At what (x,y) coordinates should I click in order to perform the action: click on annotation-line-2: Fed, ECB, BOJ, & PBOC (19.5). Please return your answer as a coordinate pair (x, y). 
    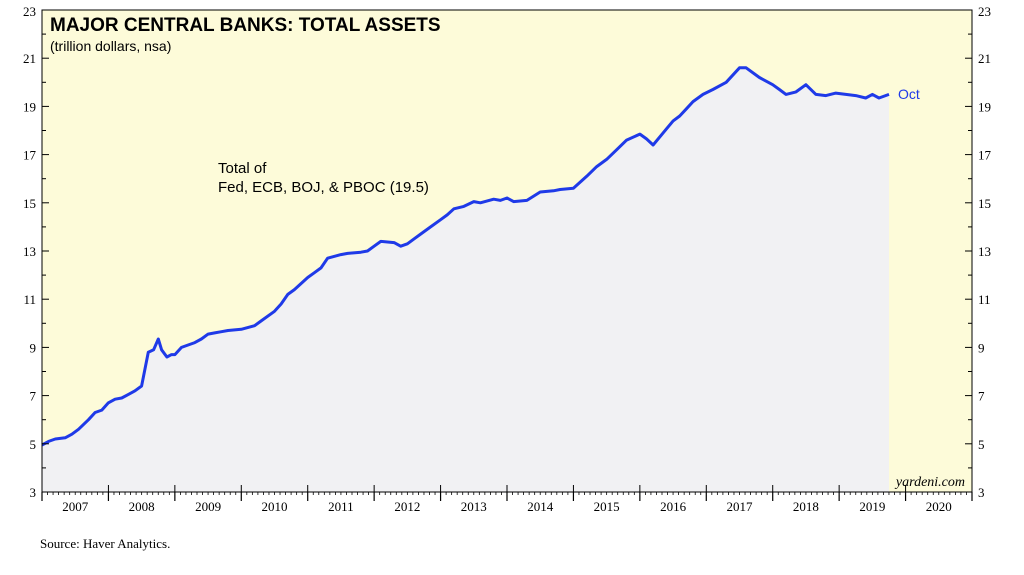
    Looking at the image, I should click on (323, 187).